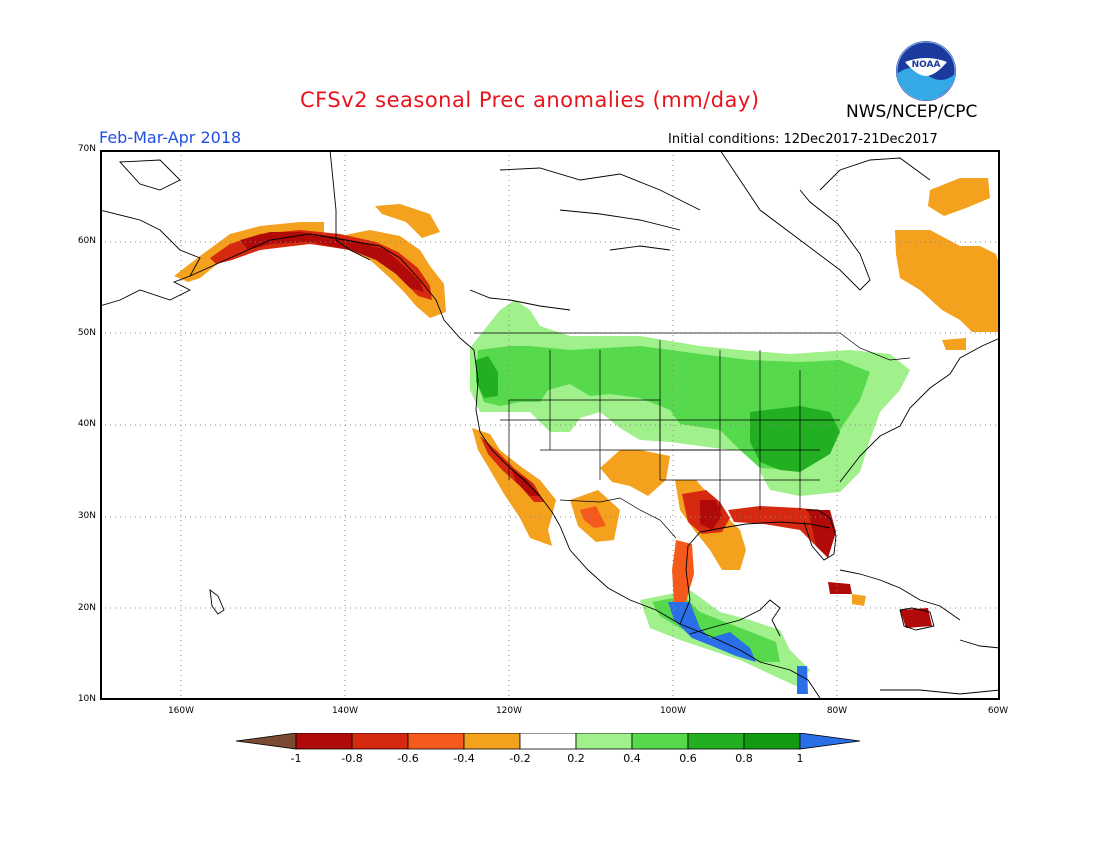 The width and height of the screenshot is (1100, 850). What do you see at coordinates (86, 149) in the screenshot?
I see `lat-label-70n: 70N` at bounding box center [86, 149].